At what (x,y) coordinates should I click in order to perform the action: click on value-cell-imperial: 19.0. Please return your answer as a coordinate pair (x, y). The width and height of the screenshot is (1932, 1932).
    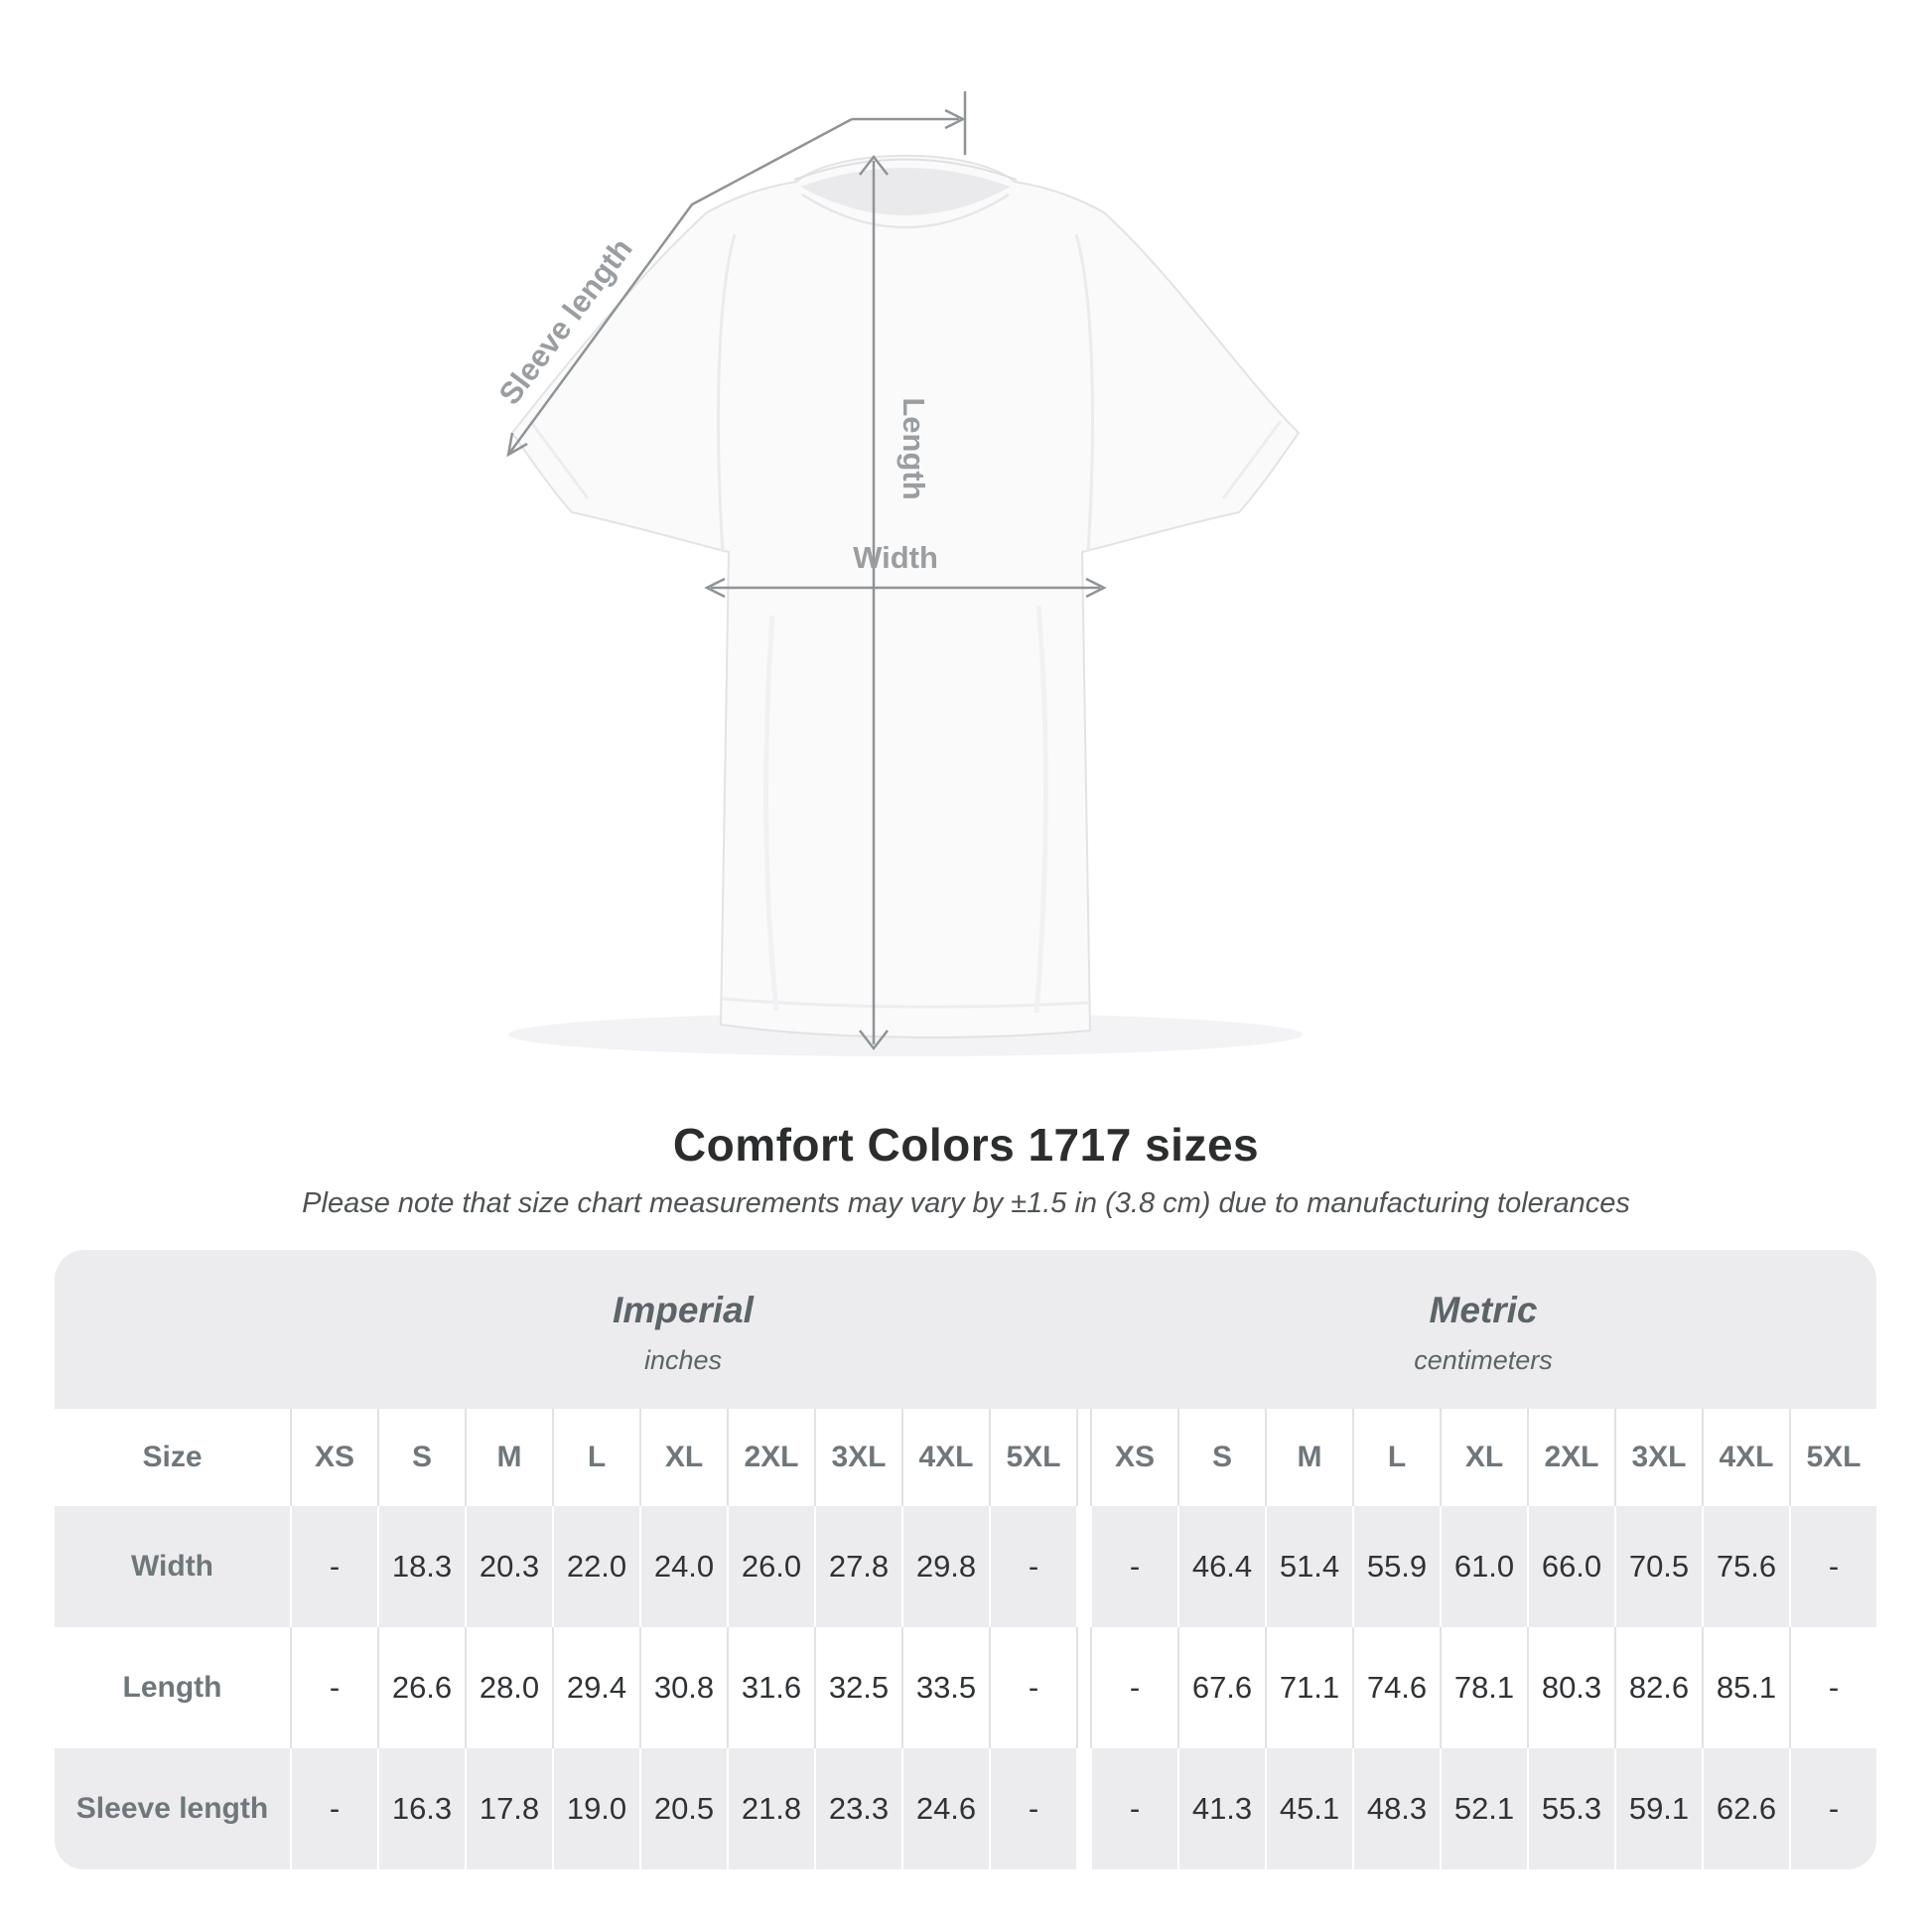
    Looking at the image, I should click on (595, 1809).